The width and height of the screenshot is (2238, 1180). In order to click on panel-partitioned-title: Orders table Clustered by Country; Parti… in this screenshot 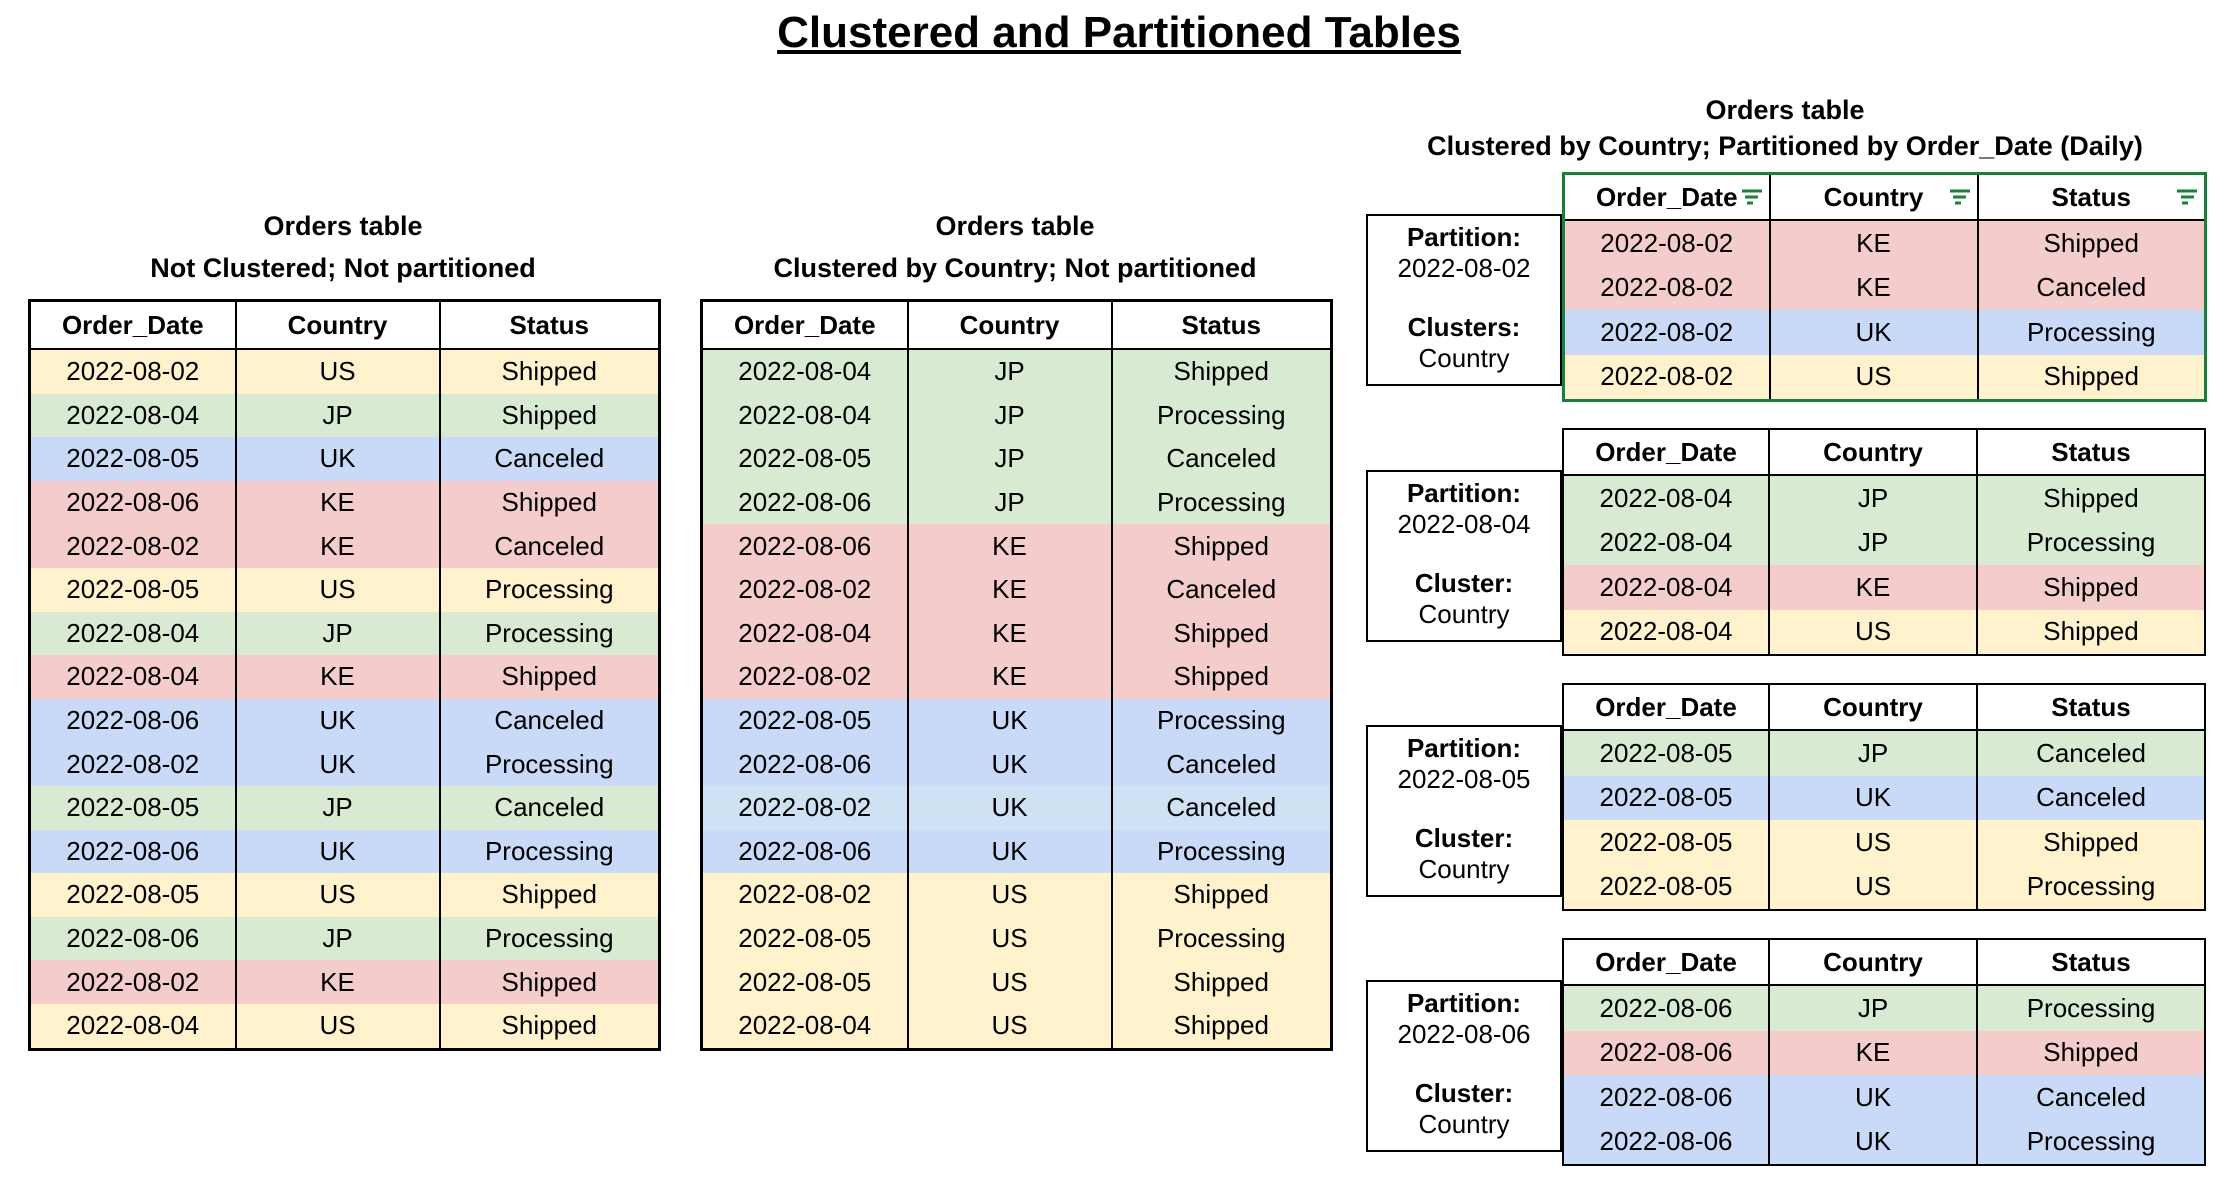, I will do `click(1785, 128)`.